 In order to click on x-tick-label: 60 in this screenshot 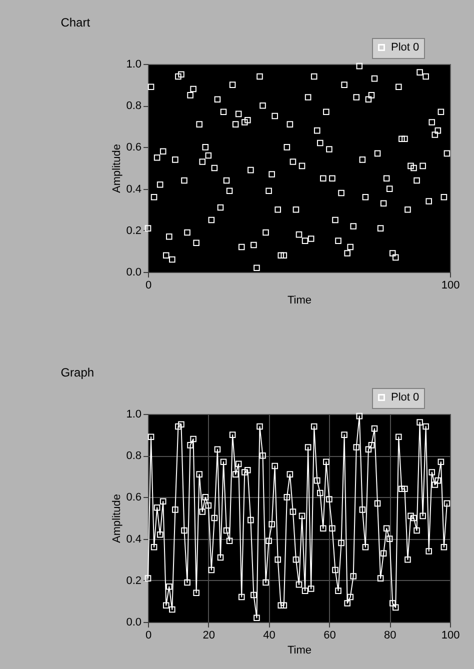, I will do `click(330, 636)`.